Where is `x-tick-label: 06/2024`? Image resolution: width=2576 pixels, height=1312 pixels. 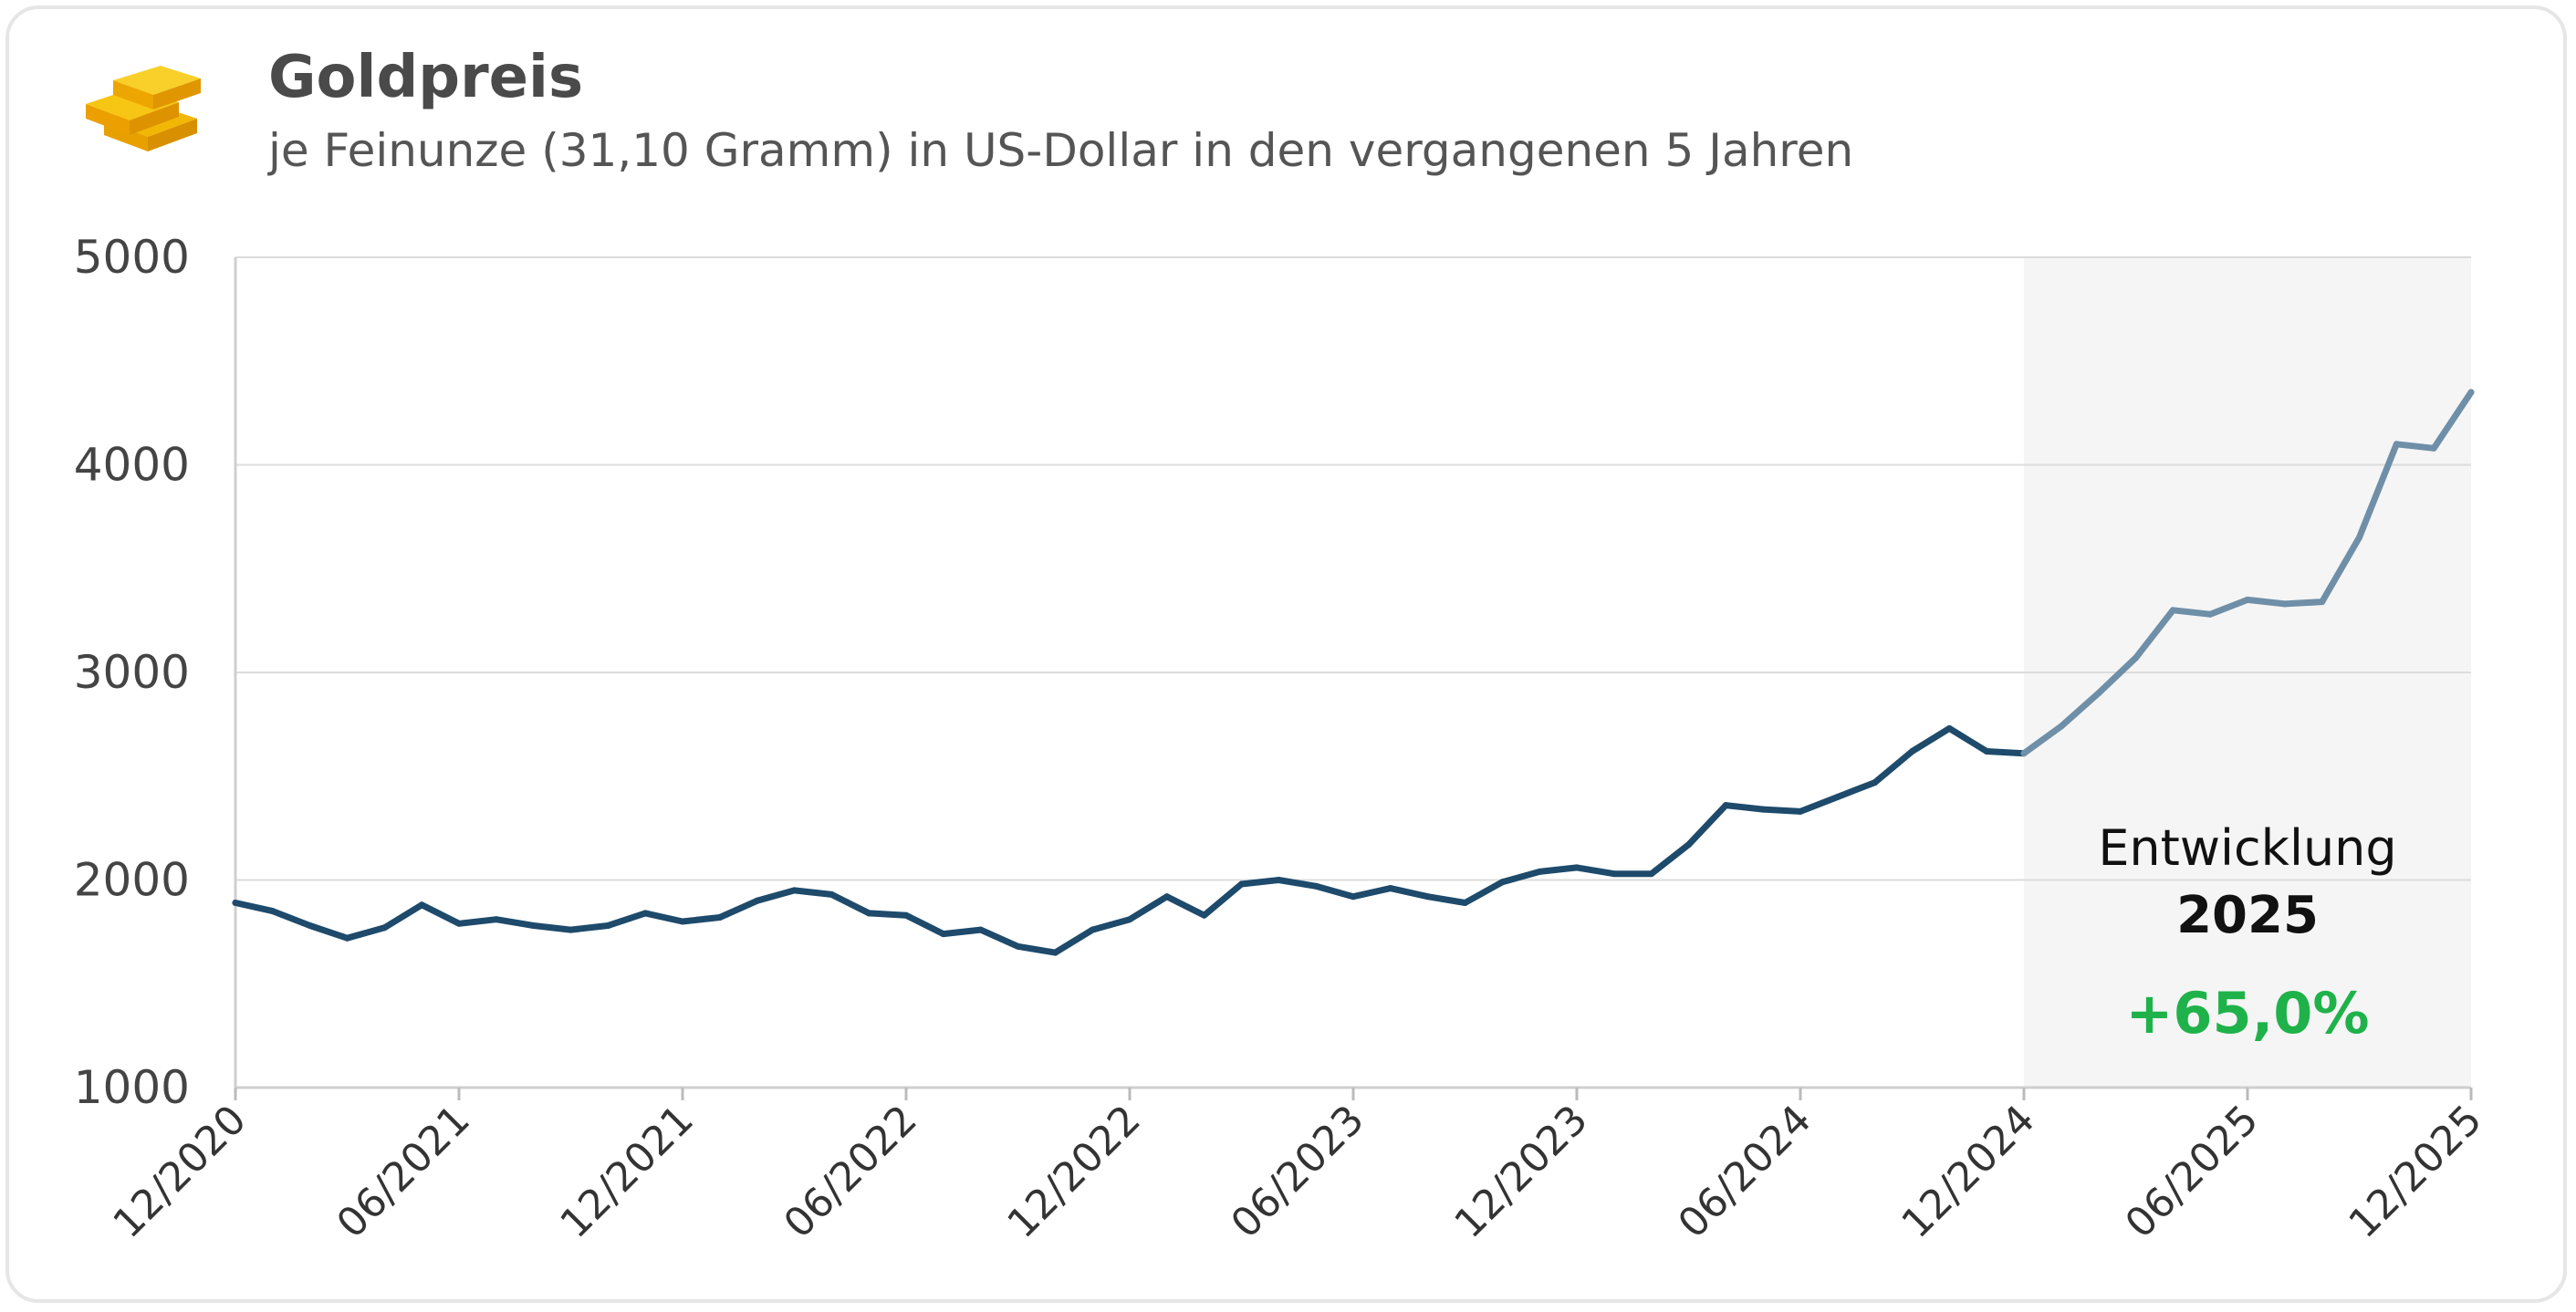 x-tick-label: 06/2024 is located at coordinates (1744, 1172).